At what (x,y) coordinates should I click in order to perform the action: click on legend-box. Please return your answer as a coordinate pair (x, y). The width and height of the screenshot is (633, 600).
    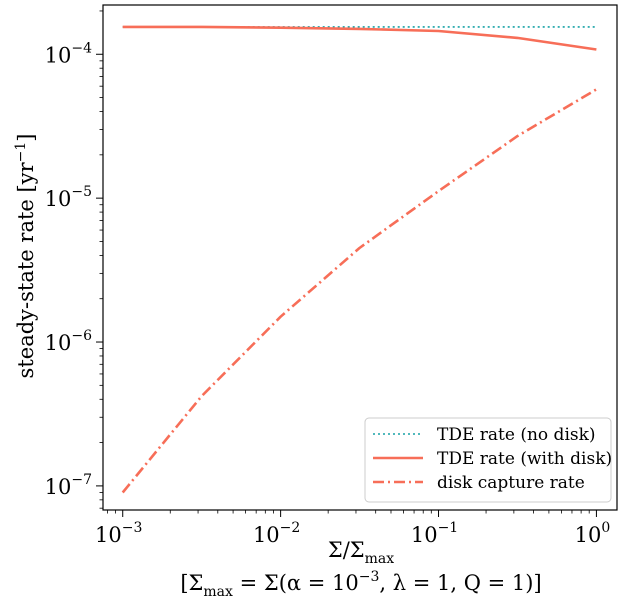
    Looking at the image, I should click on (488, 460).